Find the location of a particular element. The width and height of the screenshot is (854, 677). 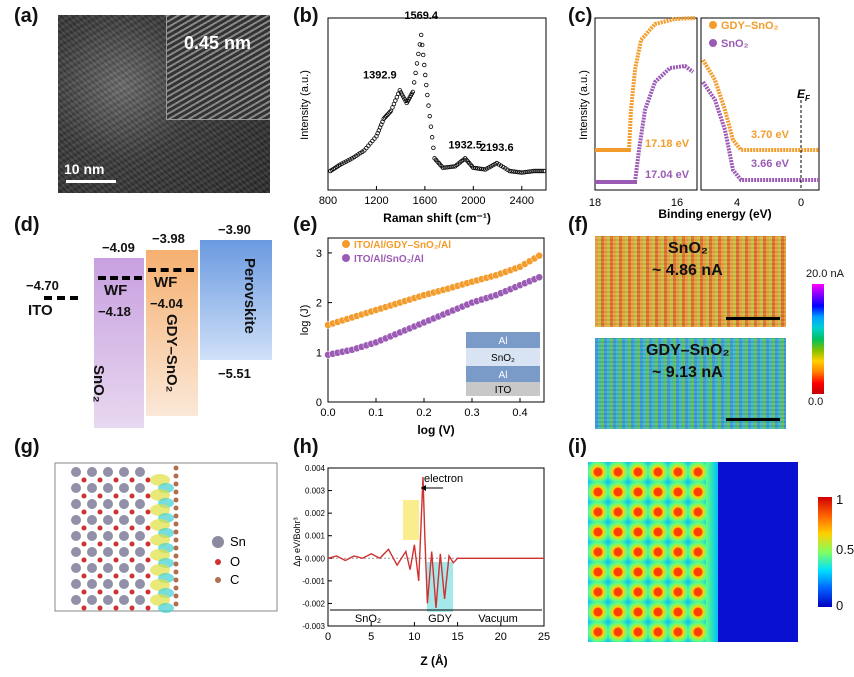

raman-xtick-label: 1600 is located at coordinates (425, 201).